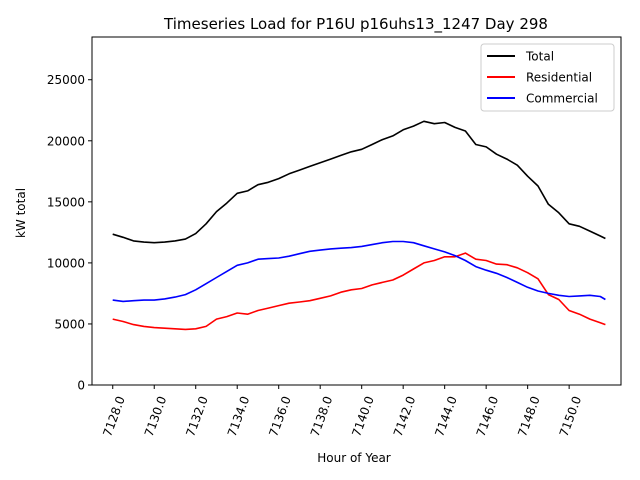 The image size is (640, 480). I want to click on legend: Total Residential Commercial, so click(547, 77).